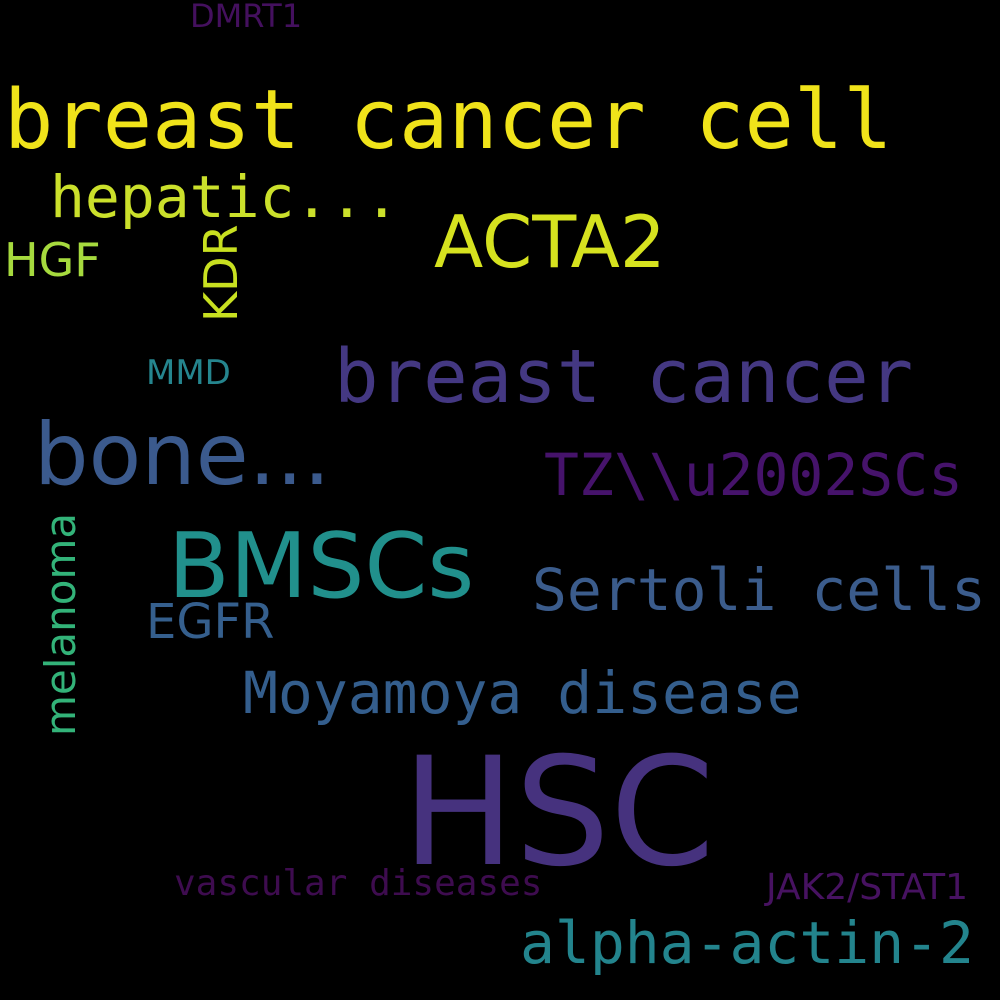  What do you see at coordinates (624, 377) in the screenshot?
I see `word-breast-cancer: breast cancer` at bounding box center [624, 377].